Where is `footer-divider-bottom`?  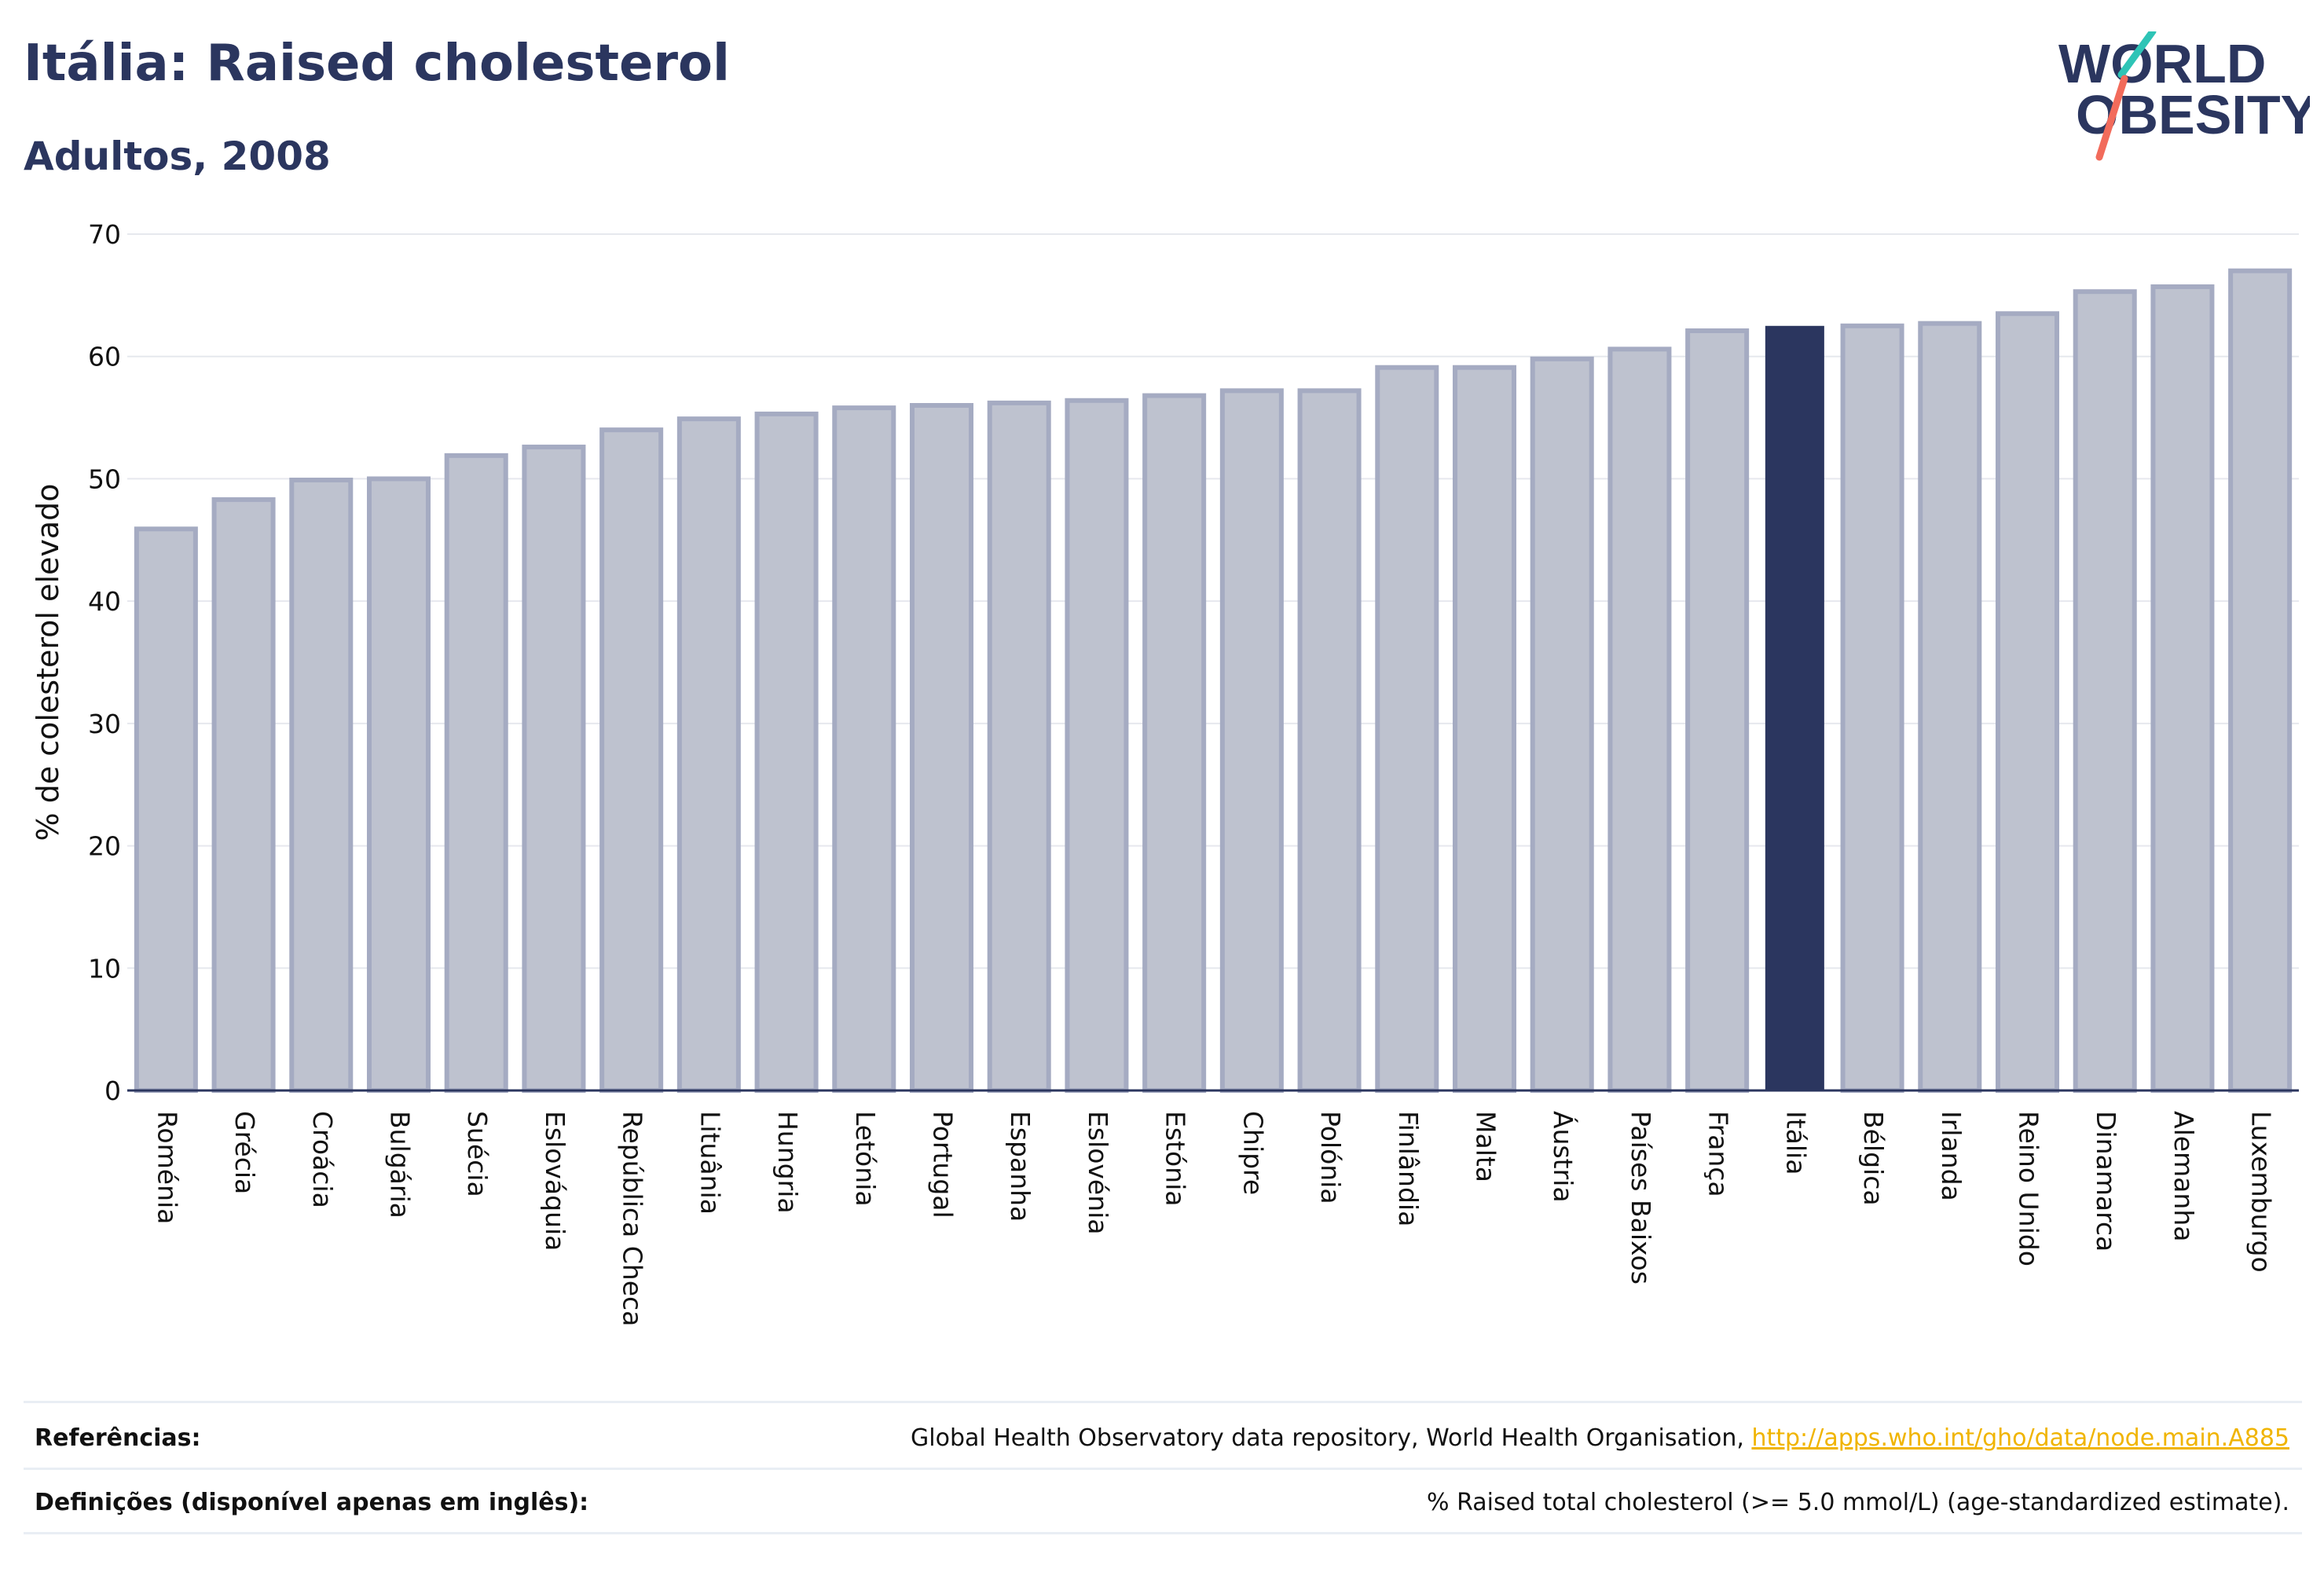 footer-divider-bottom is located at coordinates (1163, 1533).